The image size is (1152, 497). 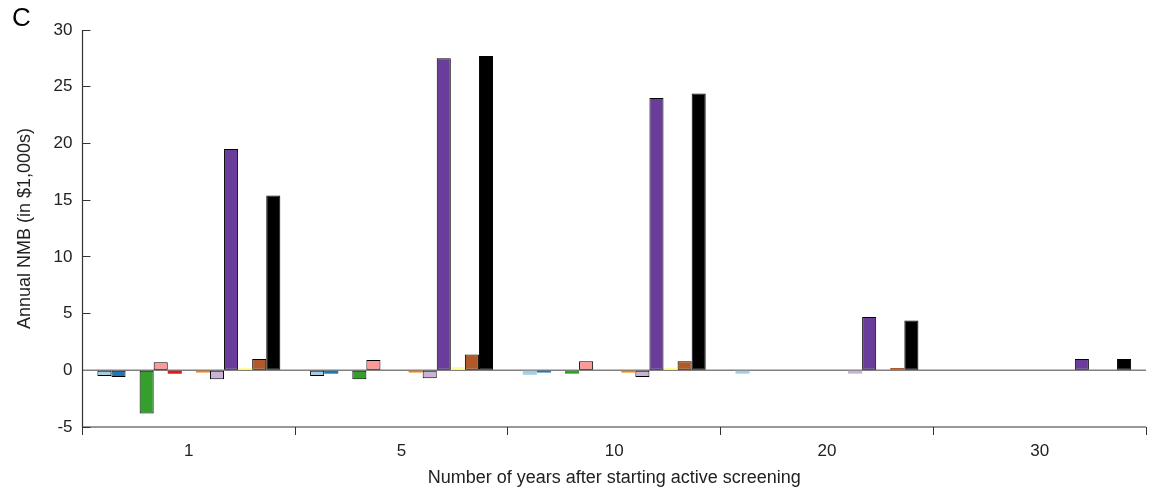 I want to click on y-tick-label: 10, so click(x=63, y=256).